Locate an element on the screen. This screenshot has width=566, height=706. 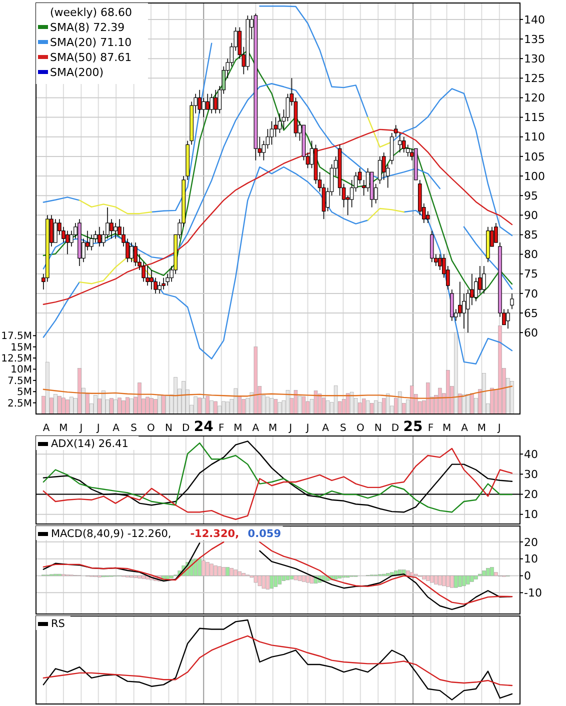
y-tick-label: 0 is located at coordinates (527, 576).